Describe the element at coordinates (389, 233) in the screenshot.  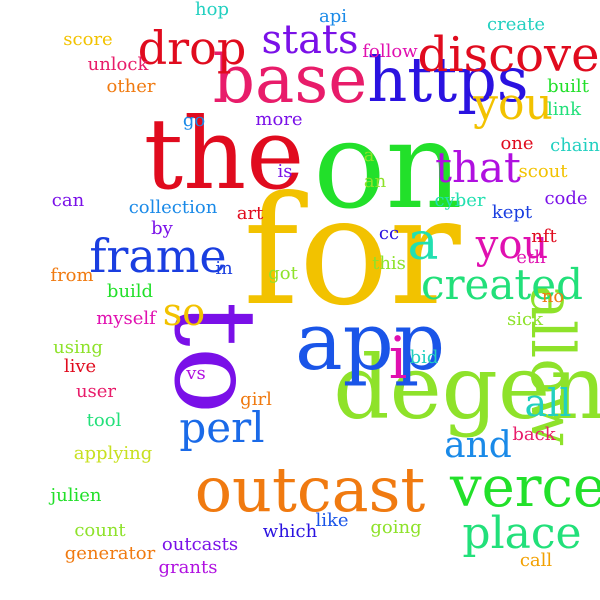
I see `cloud-word: cc` at that location.